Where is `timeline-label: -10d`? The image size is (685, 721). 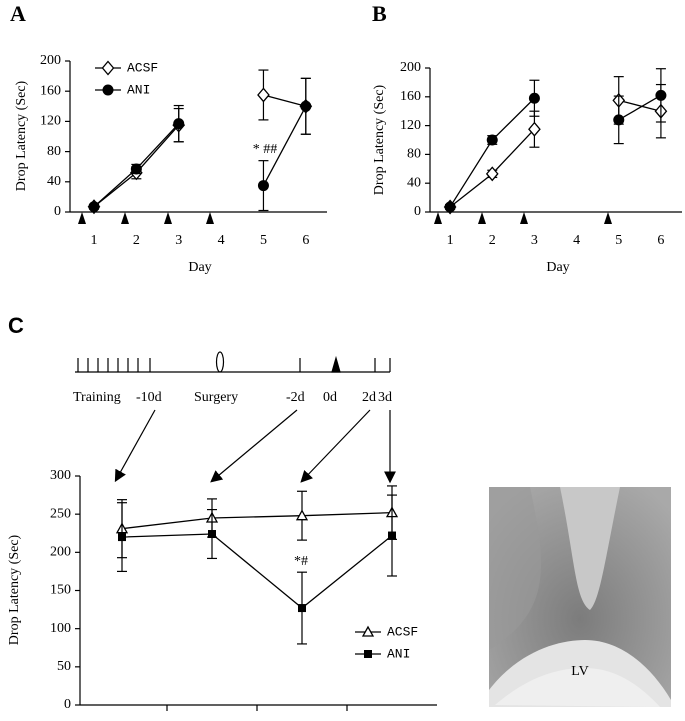
timeline-label: -10d is located at coordinates (149, 397).